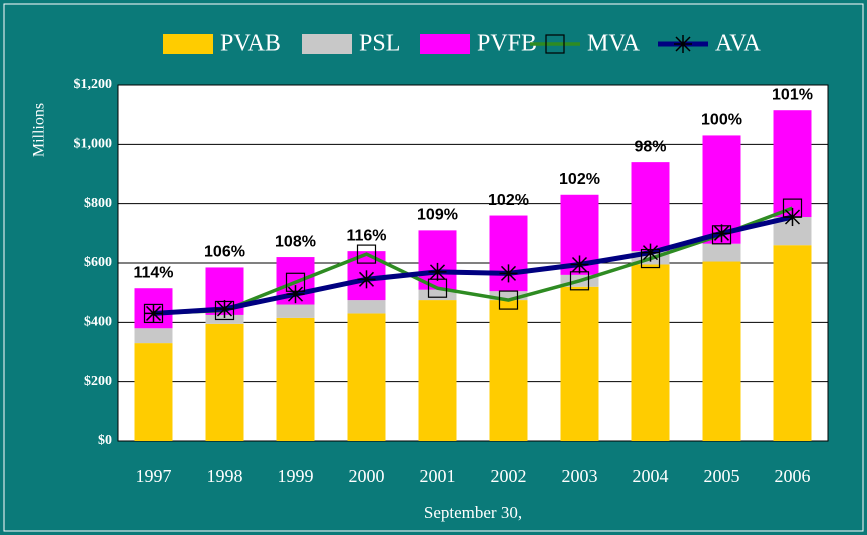 This screenshot has height=535, width=867. Describe the element at coordinates (154, 476) in the screenshot. I see `x-tick-label: 1997` at that location.